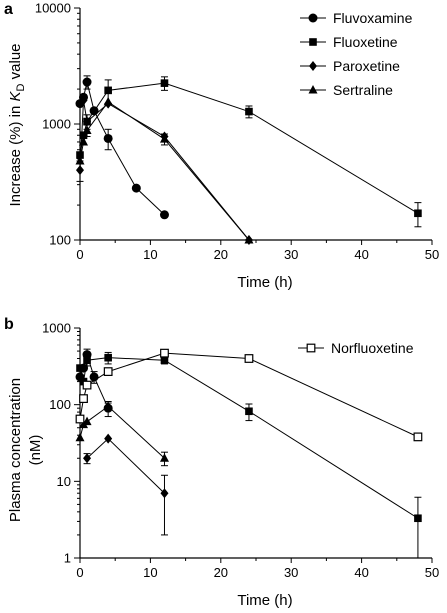  I want to click on y-tick-label-a: 10000, so click(53, 8).